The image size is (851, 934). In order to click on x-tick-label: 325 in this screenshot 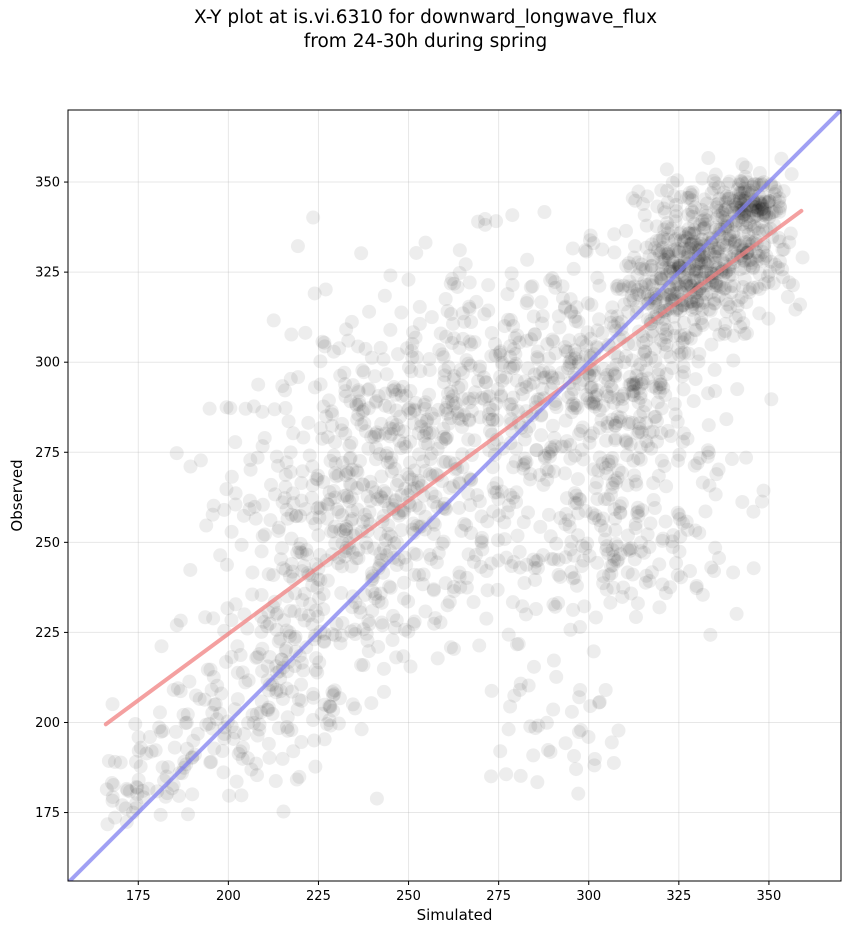, I will do `click(678, 896)`.